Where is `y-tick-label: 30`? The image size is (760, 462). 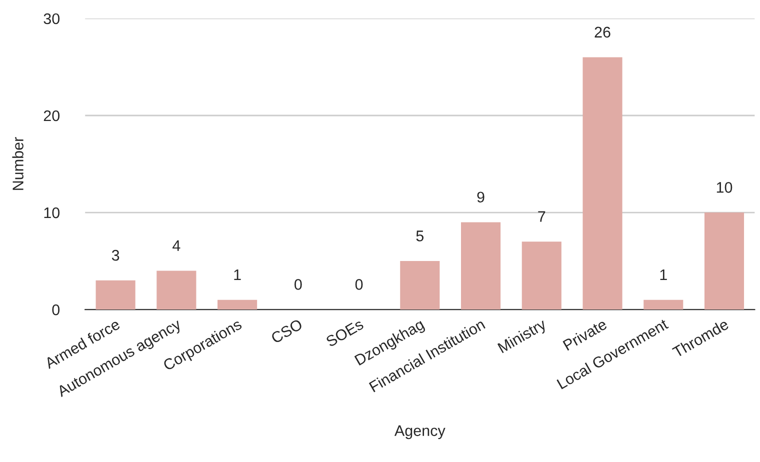
y-tick-label: 30 is located at coordinates (52, 18).